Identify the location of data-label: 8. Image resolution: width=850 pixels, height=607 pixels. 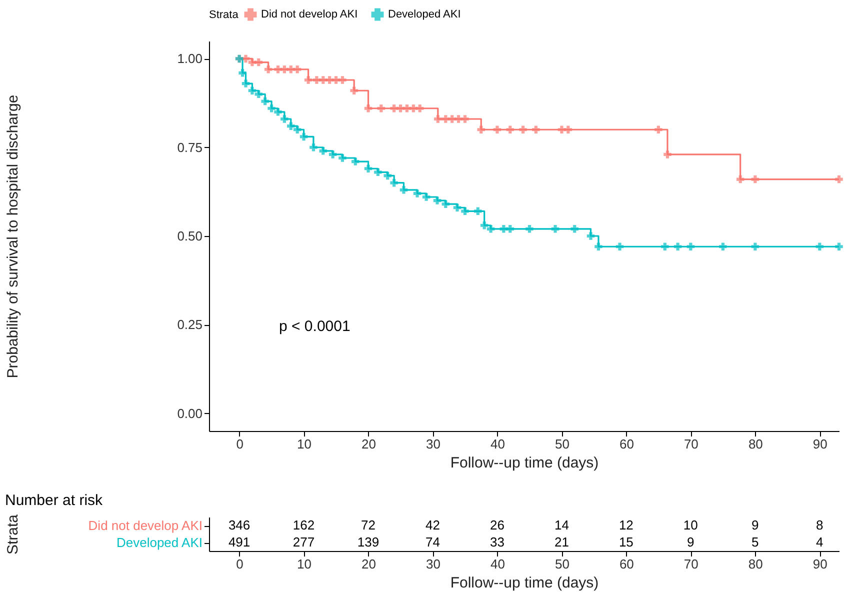
(820, 525).